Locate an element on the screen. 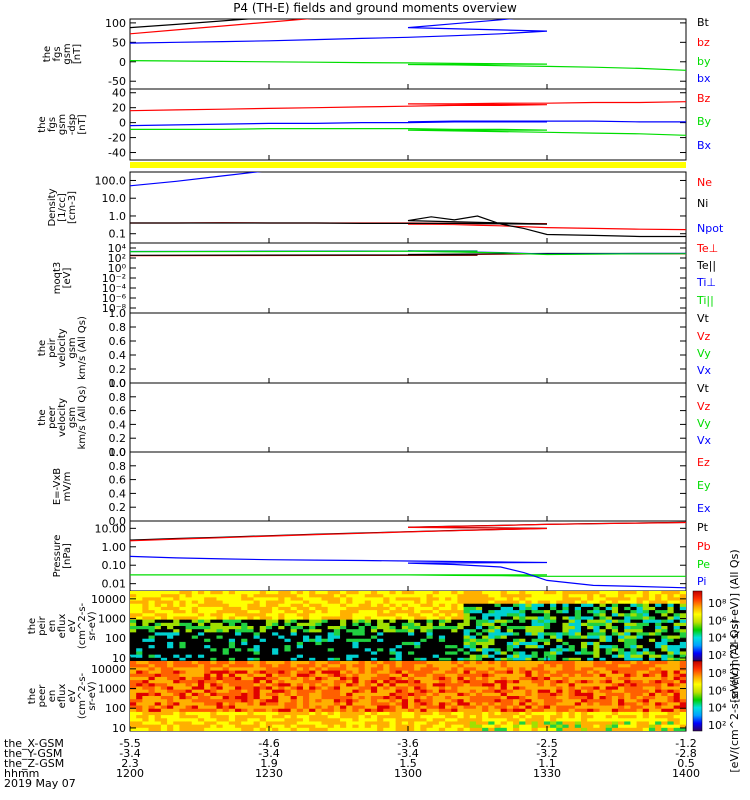  y-axis-label: [cm-3] is located at coordinates (72, 207).